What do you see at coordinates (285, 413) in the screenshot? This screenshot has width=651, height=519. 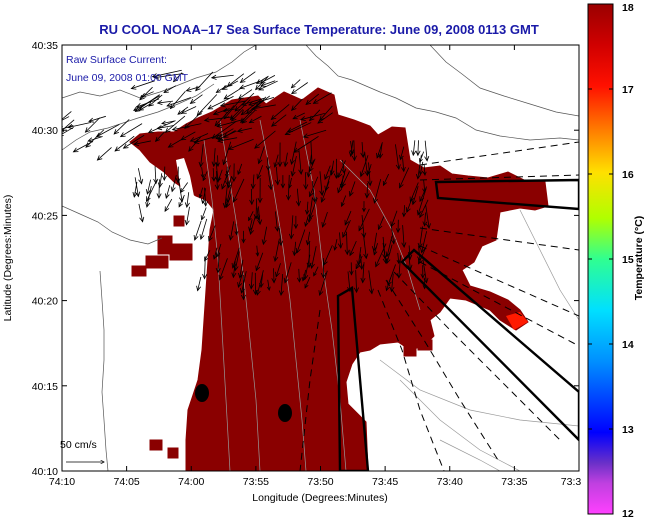 I see `station-marker-east` at bounding box center [285, 413].